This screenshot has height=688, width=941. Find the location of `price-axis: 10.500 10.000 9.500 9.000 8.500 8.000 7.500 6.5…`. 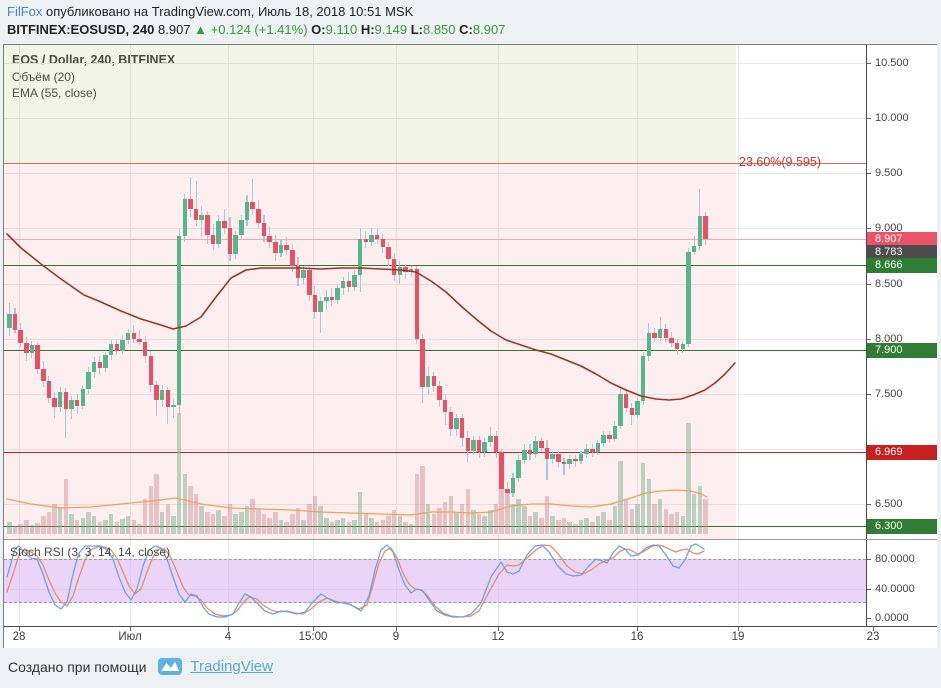

price-axis: 10.500 10.000 9.500 9.000 8.500 8.000 7.500 6.5… is located at coordinates (901, 335).